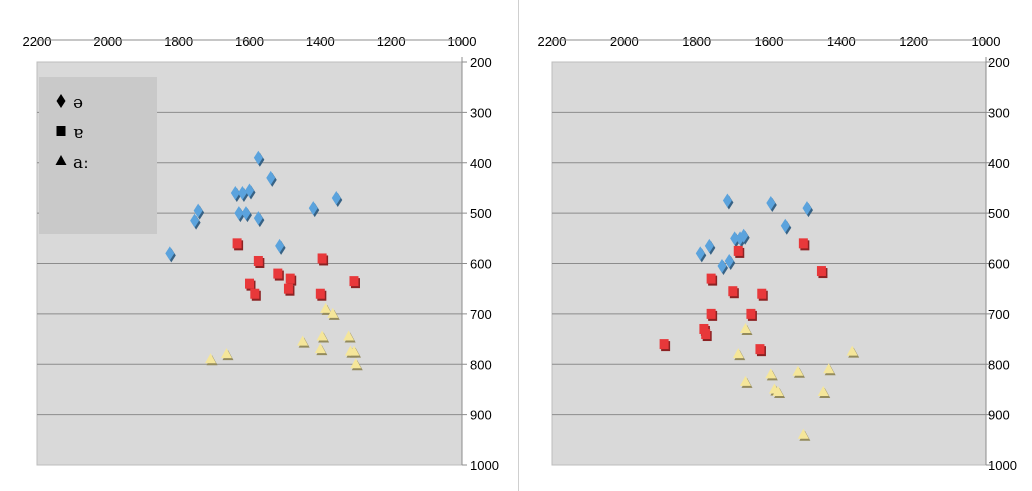 The width and height of the screenshot is (1032, 491). Describe the element at coordinates (518, 245) in the screenshot. I see `panel-divider` at that location.